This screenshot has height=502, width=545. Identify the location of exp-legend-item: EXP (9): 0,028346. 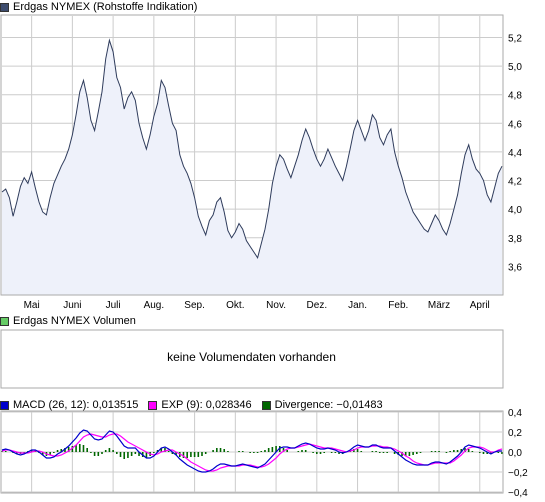
(200, 405).